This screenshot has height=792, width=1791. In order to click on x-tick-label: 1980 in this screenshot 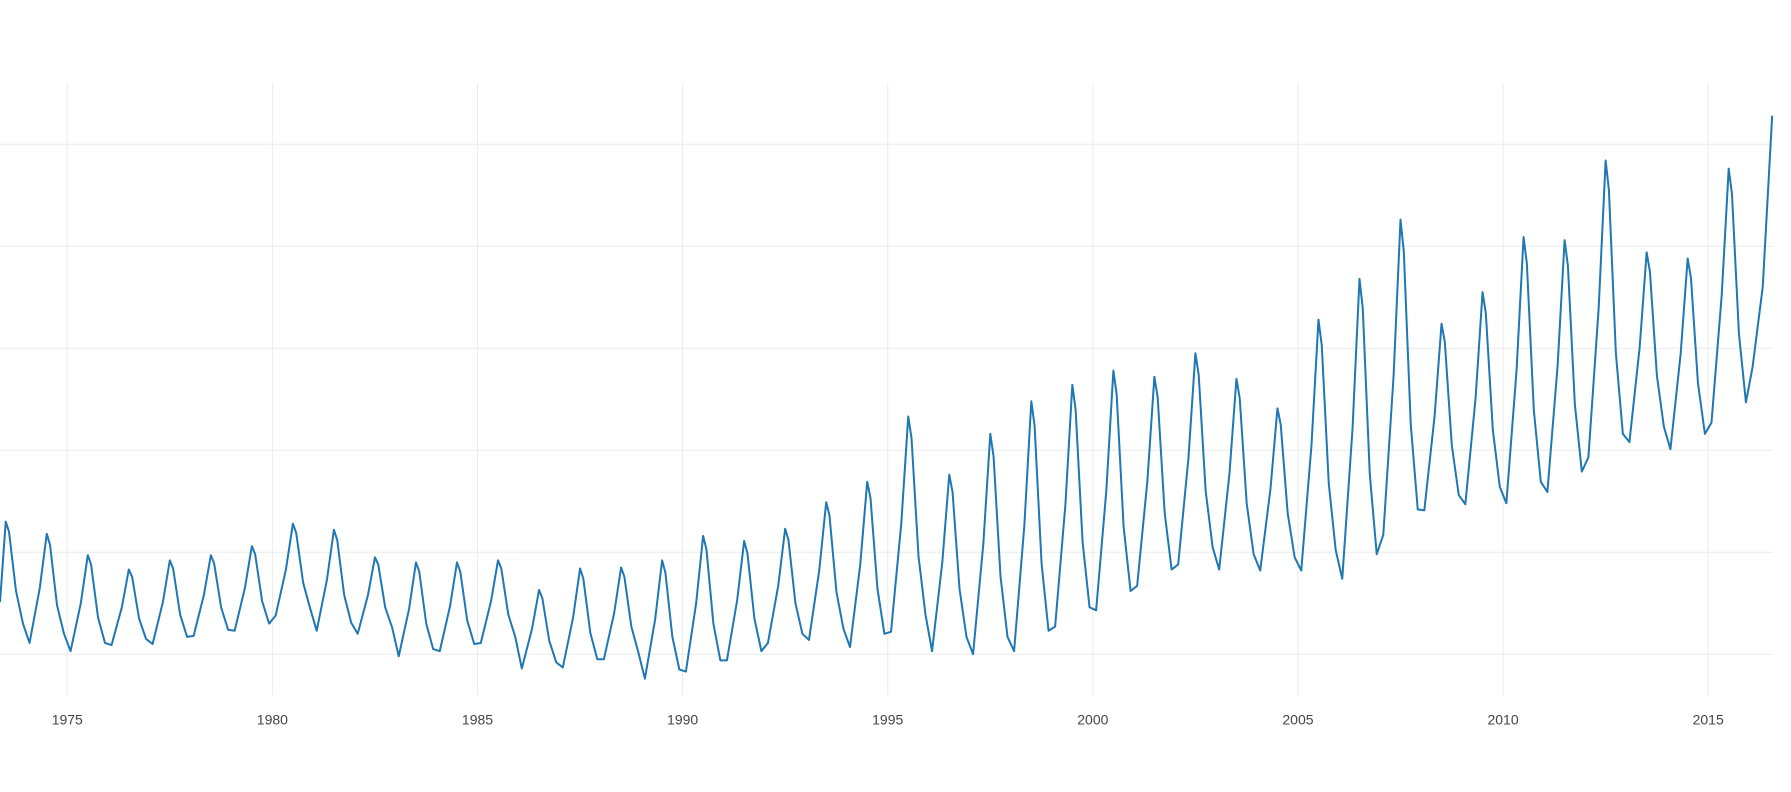, I will do `click(272, 720)`.